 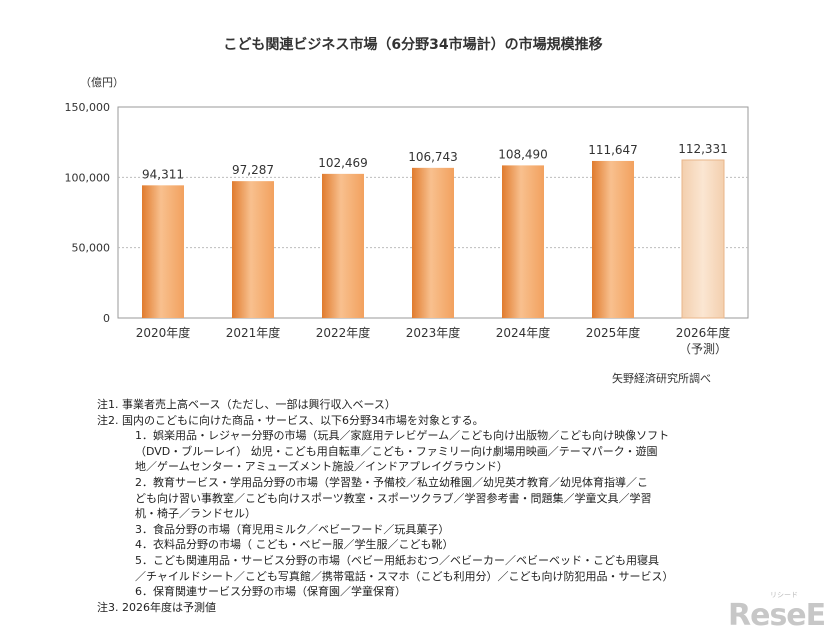 I want to click on note-3: 注3. 2026年度は予測値, so click(x=156, y=607).